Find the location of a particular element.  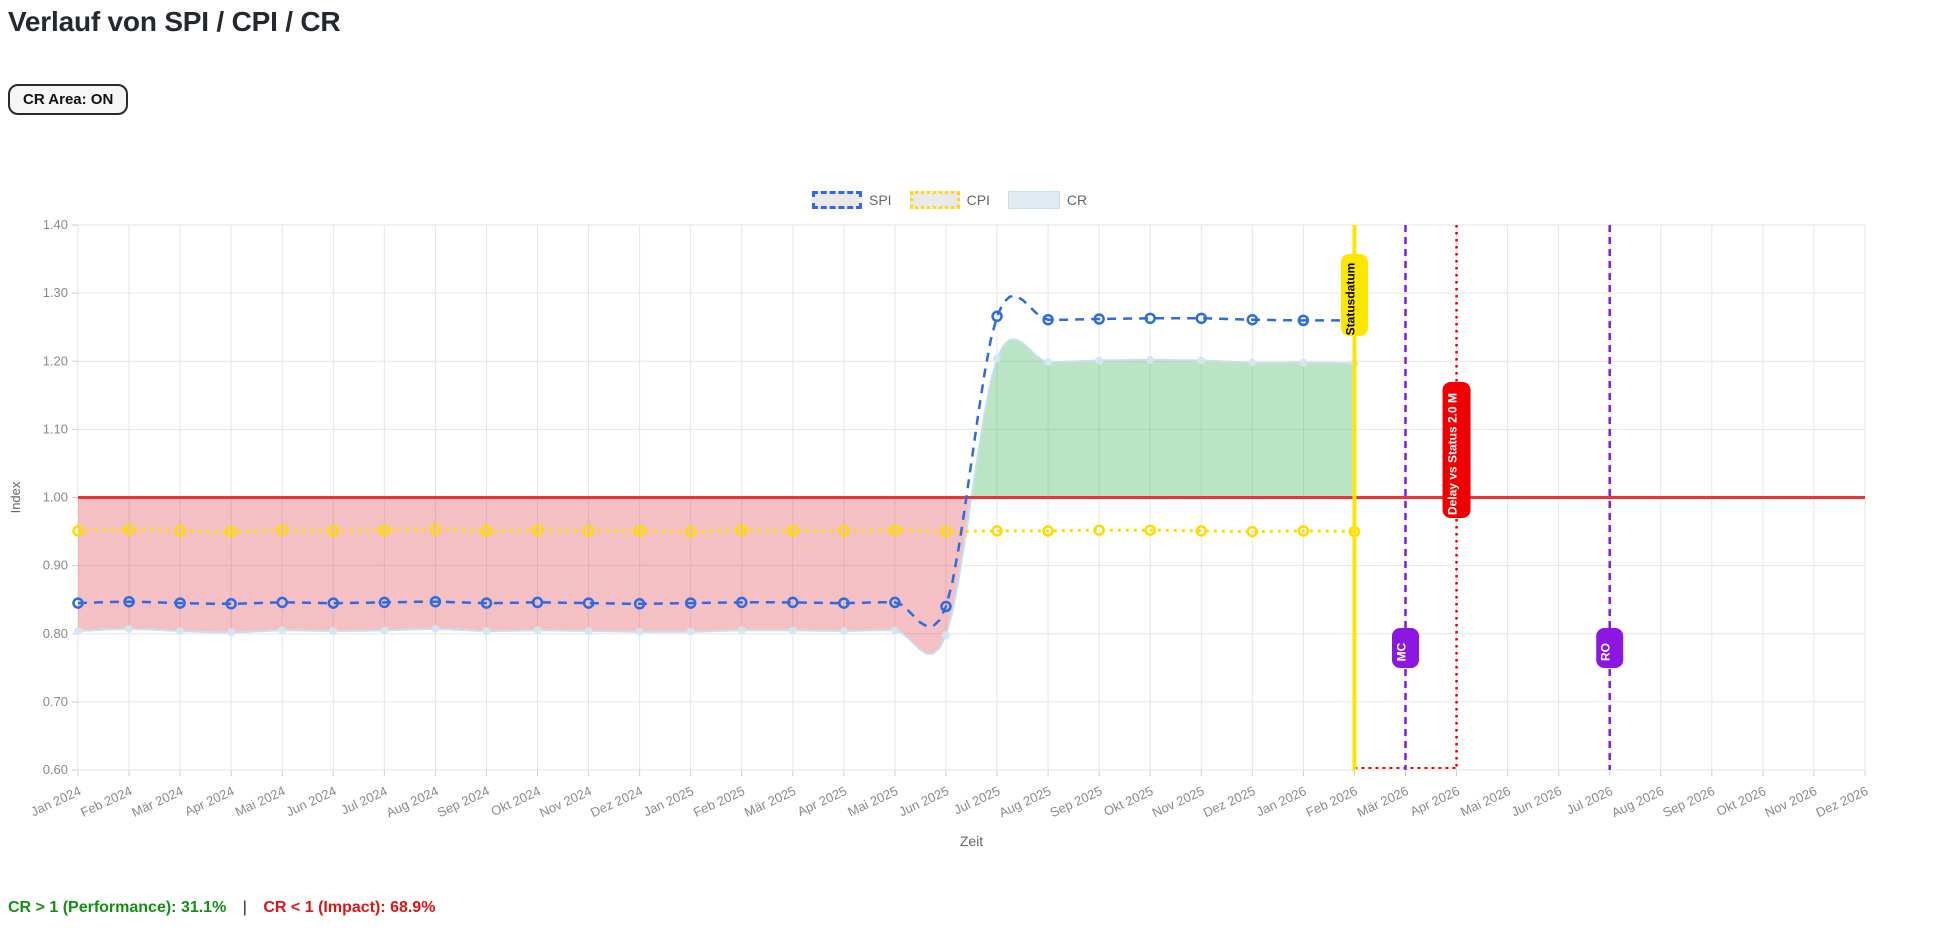

x-tick-label: Jan 2026 is located at coordinates (1281, 801).